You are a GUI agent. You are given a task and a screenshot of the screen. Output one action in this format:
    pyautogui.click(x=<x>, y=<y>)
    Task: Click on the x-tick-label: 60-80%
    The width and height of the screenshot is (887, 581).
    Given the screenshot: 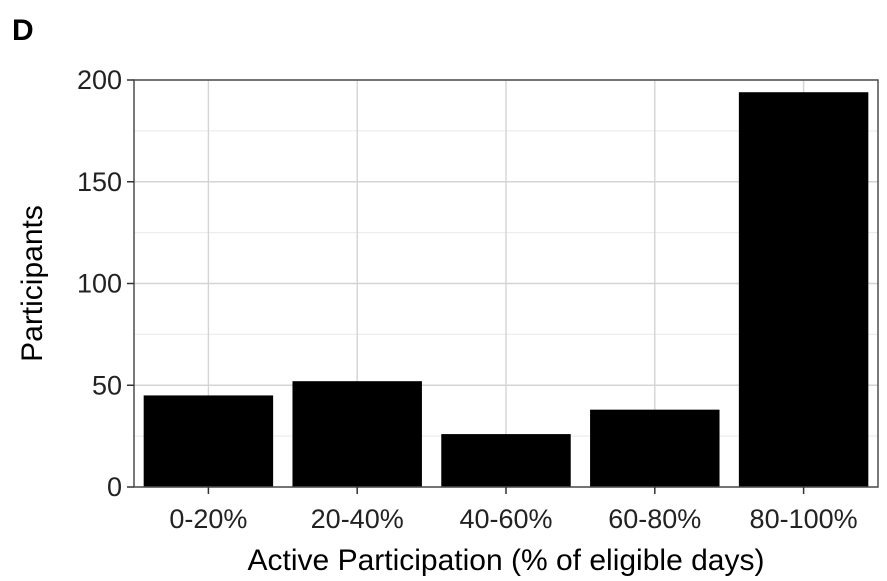 What is the action you would take?
    pyautogui.click(x=654, y=519)
    